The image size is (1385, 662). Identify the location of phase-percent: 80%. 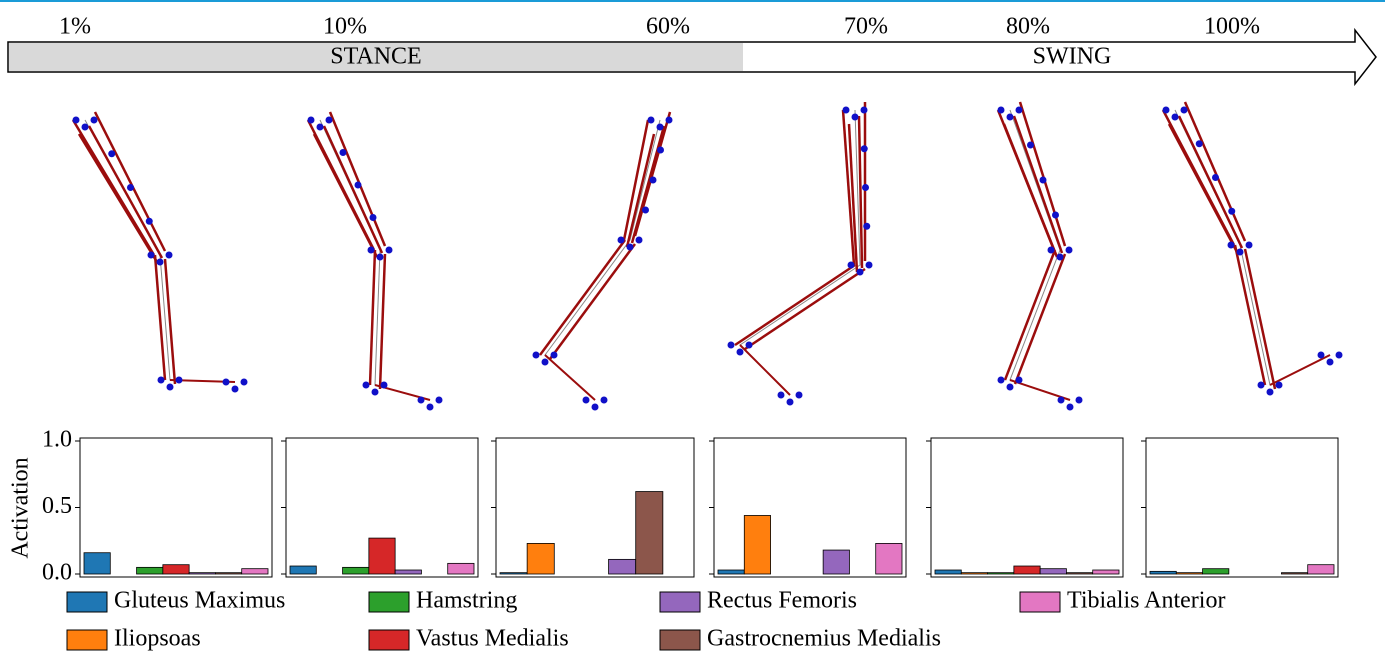
(1028, 27).